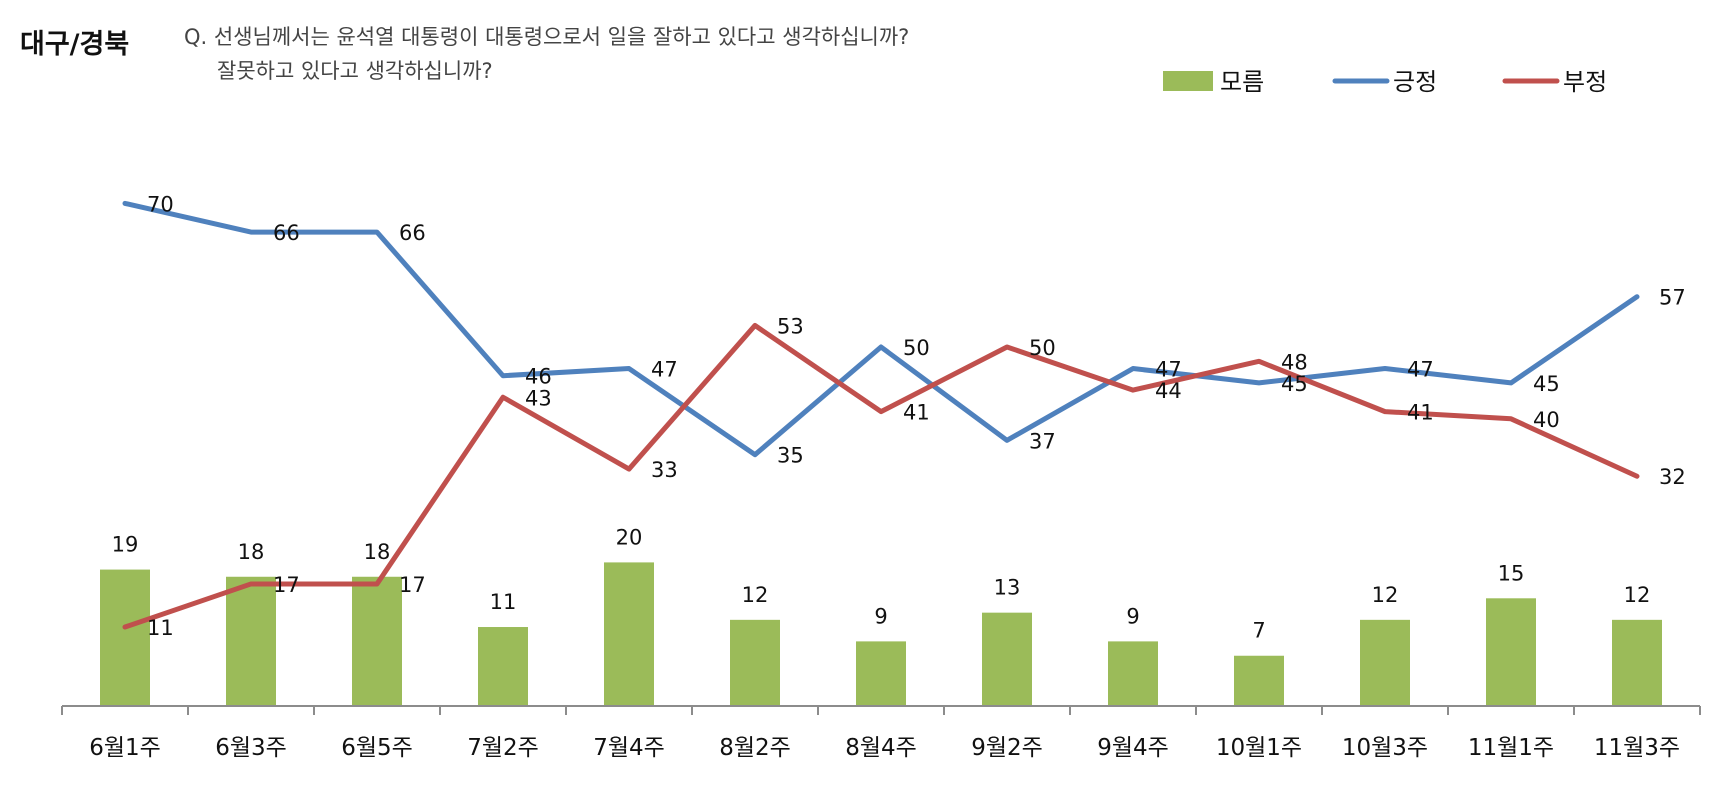  I want to click on bar-모름-11월1주, so click(1511, 652).